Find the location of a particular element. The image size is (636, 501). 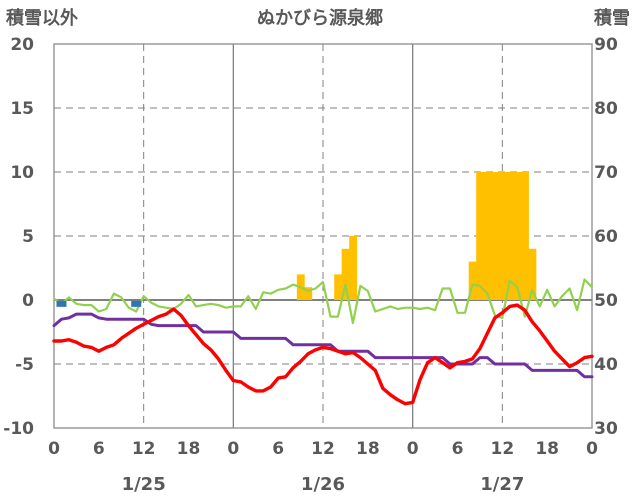

right-tick-label: 50 is located at coordinates (606, 301).